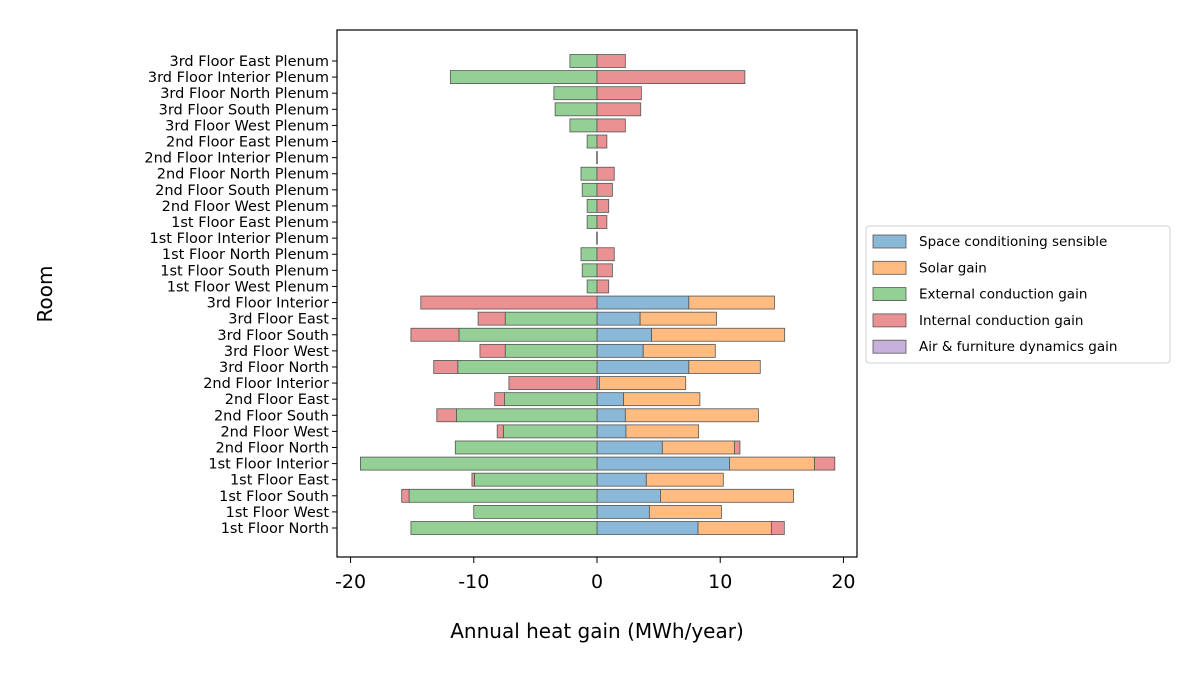  I want to click on y-tick-label: 2nd Floor Interior, so click(266, 384).